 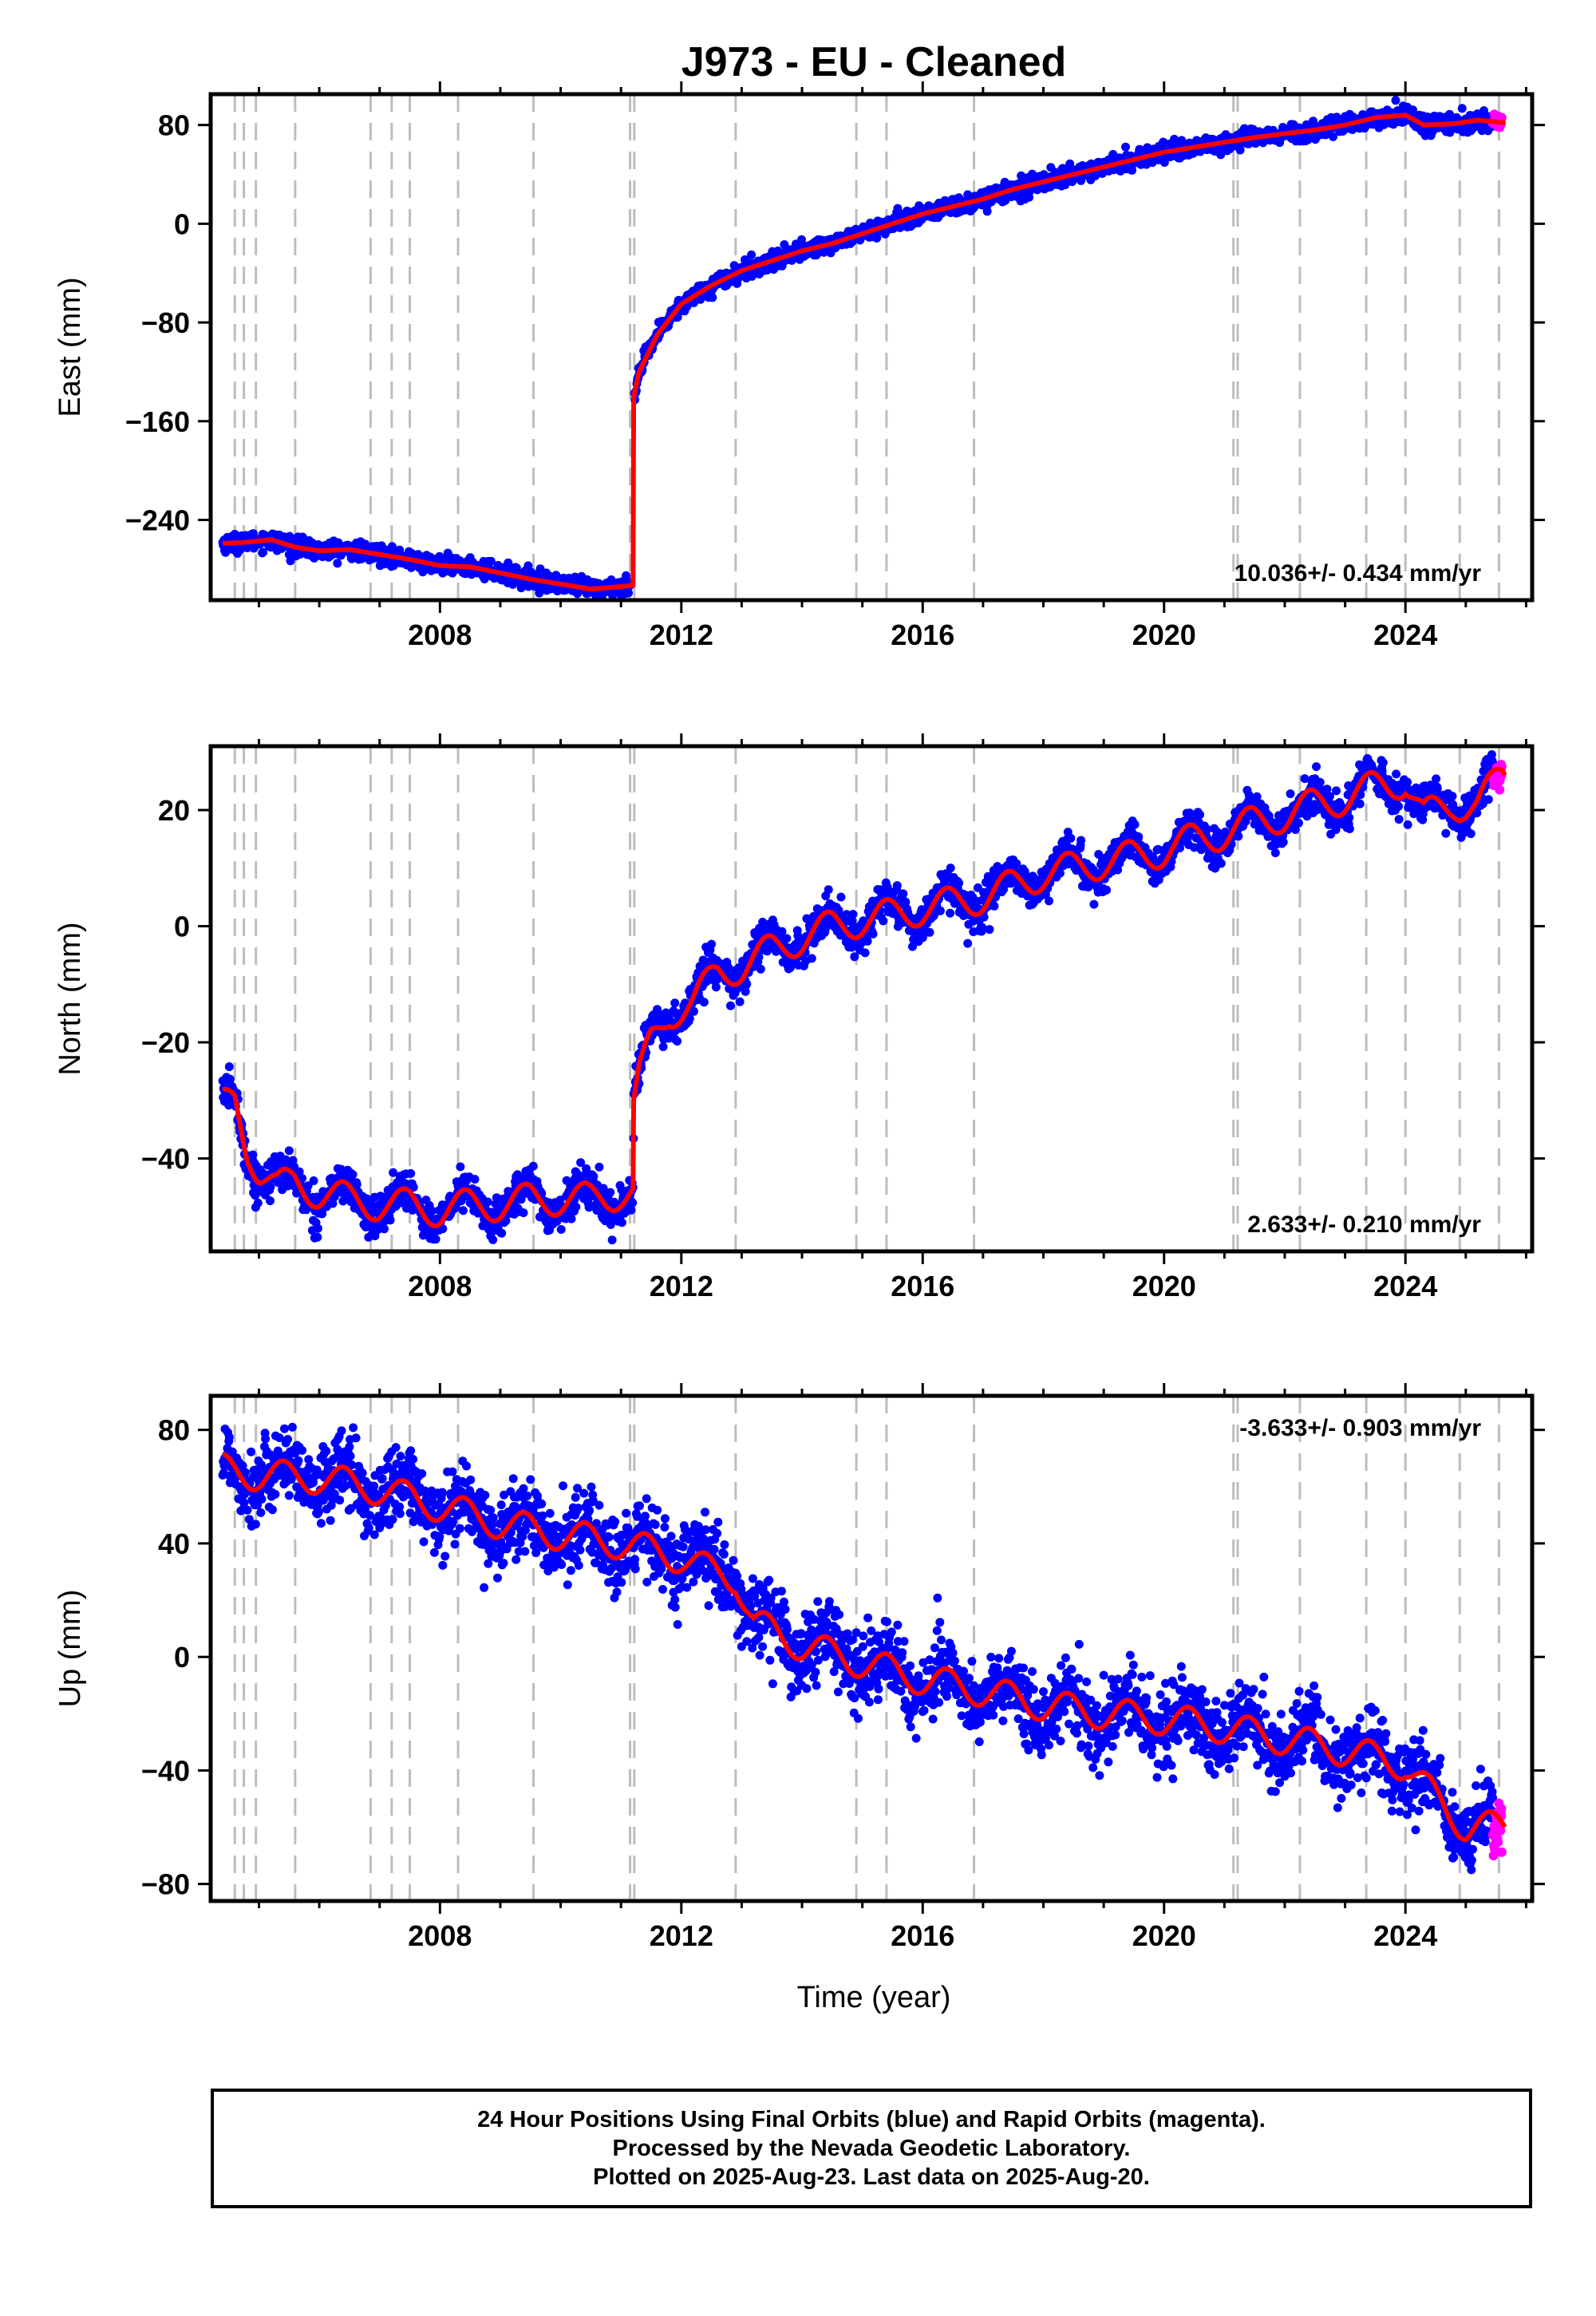 What do you see at coordinates (874, 62) in the screenshot?
I see `chart-title: J973 - EU - Cleaned` at bounding box center [874, 62].